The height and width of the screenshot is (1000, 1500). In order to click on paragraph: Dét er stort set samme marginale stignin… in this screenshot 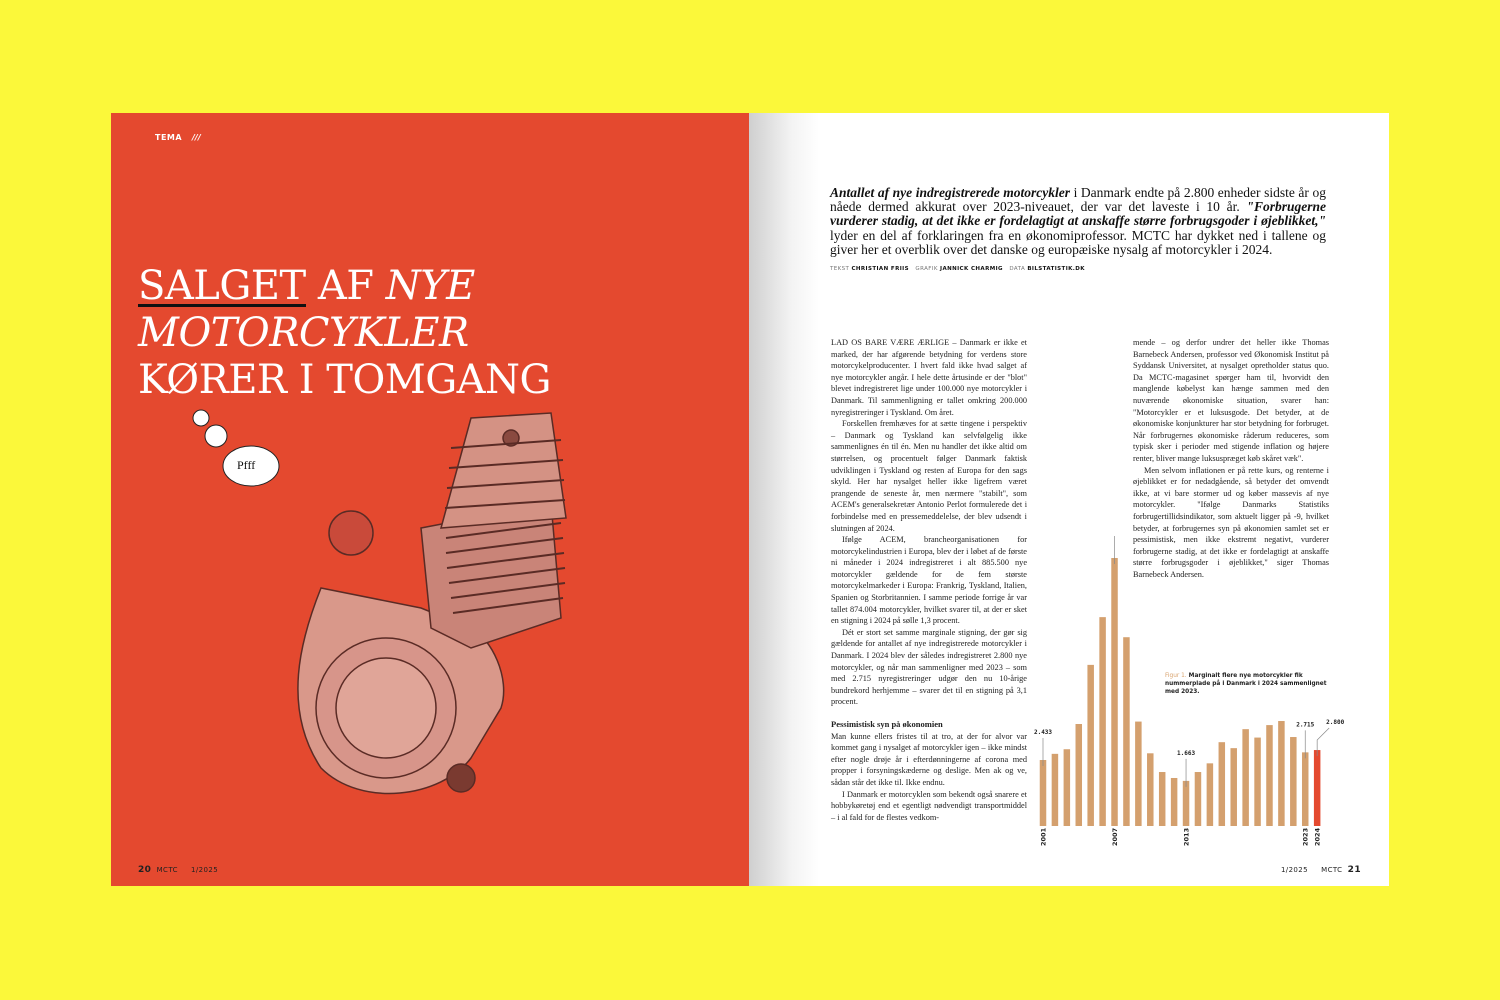, I will do `click(929, 667)`.